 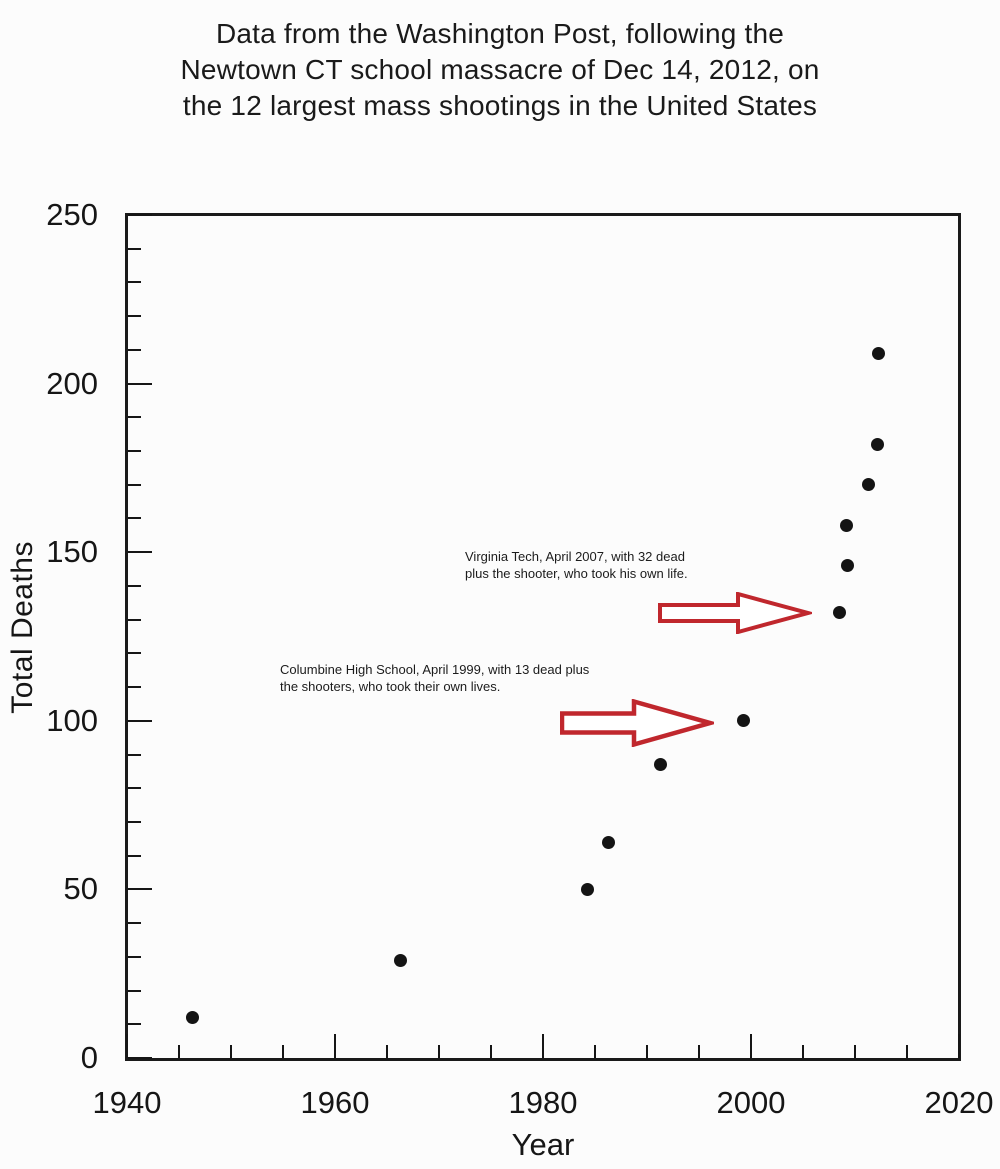 I want to click on x-axis-label: Year, so click(x=543, y=1144).